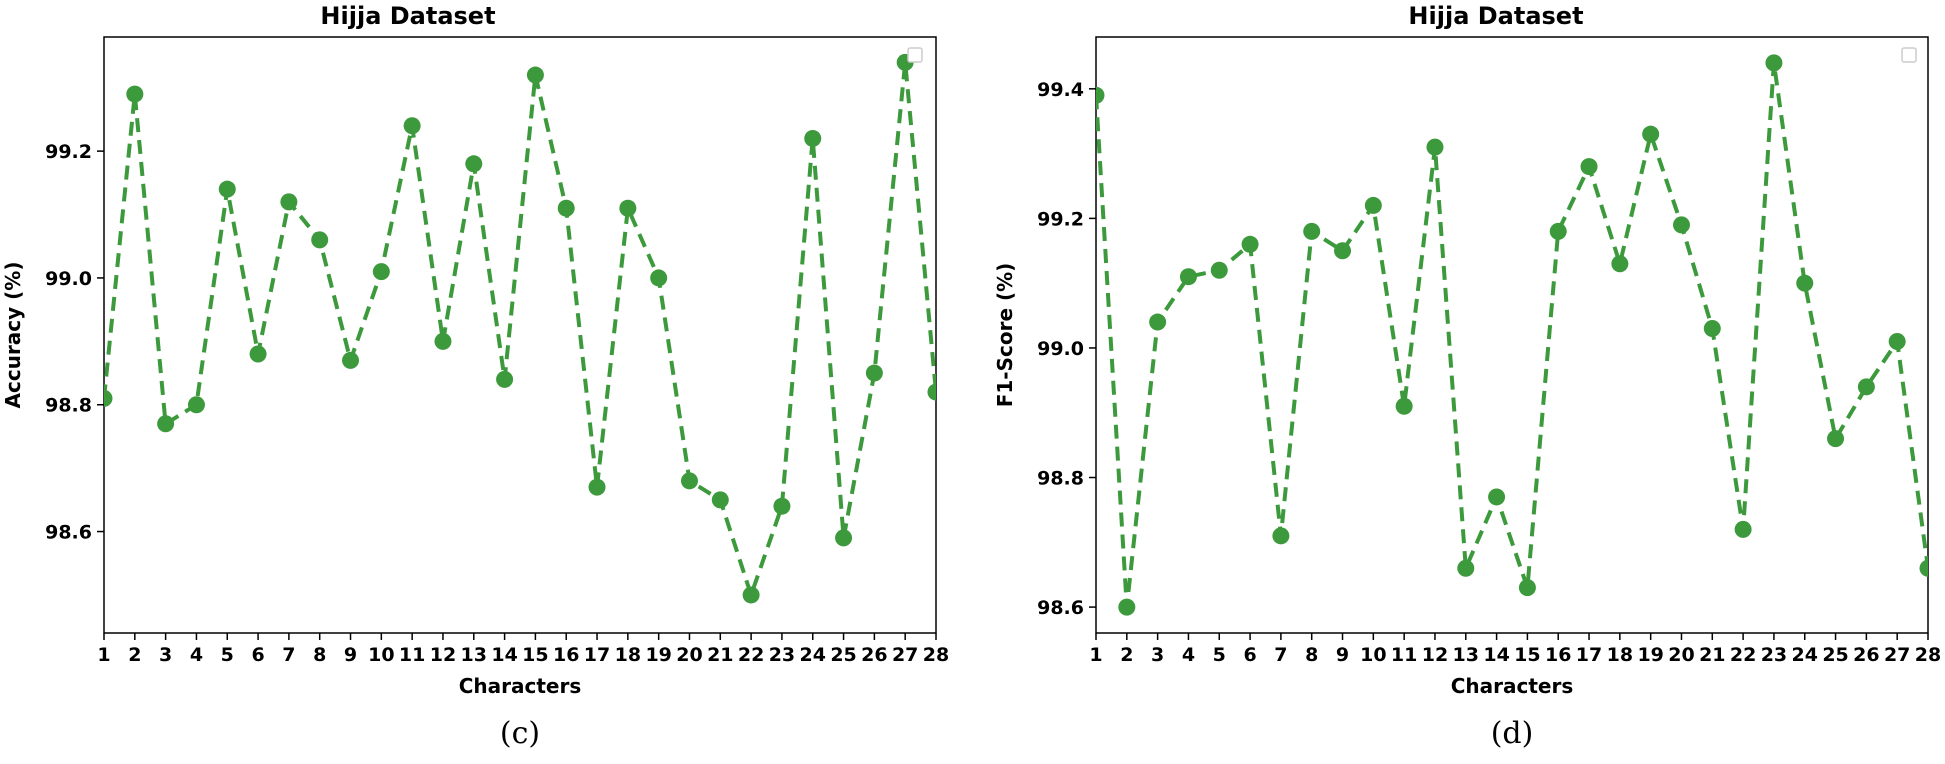 The image size is (1945, 764). Describe the element at coordinates (1650, 655) in the screenshot. I see `x-tick-label: 19` at that location.